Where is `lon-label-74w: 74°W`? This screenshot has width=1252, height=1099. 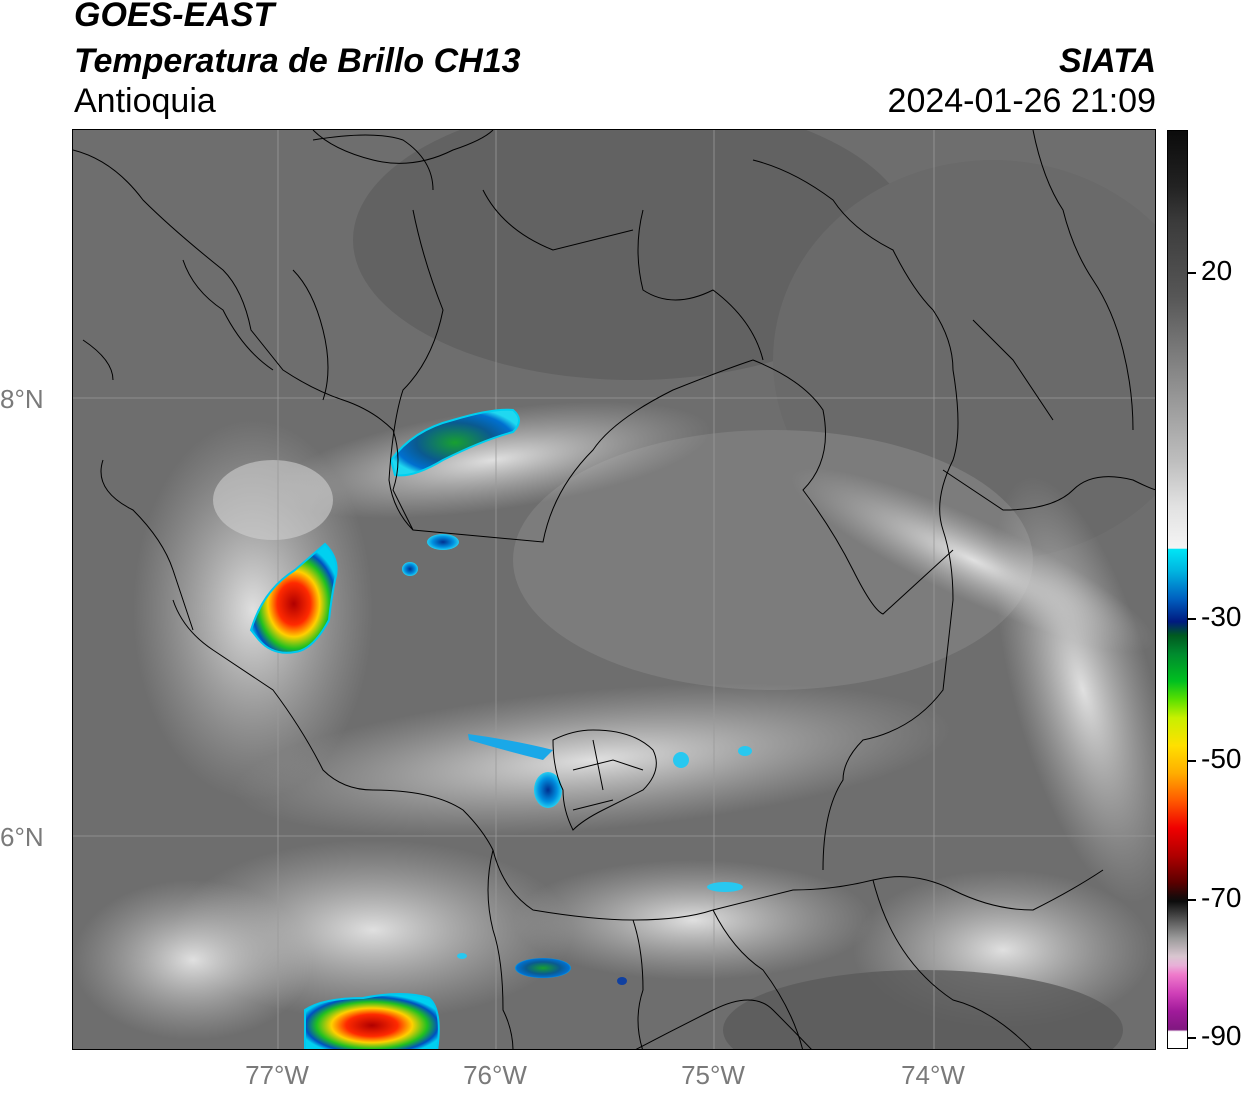
lon-label-74w: 74°W is located at coordinates (933, 1075).